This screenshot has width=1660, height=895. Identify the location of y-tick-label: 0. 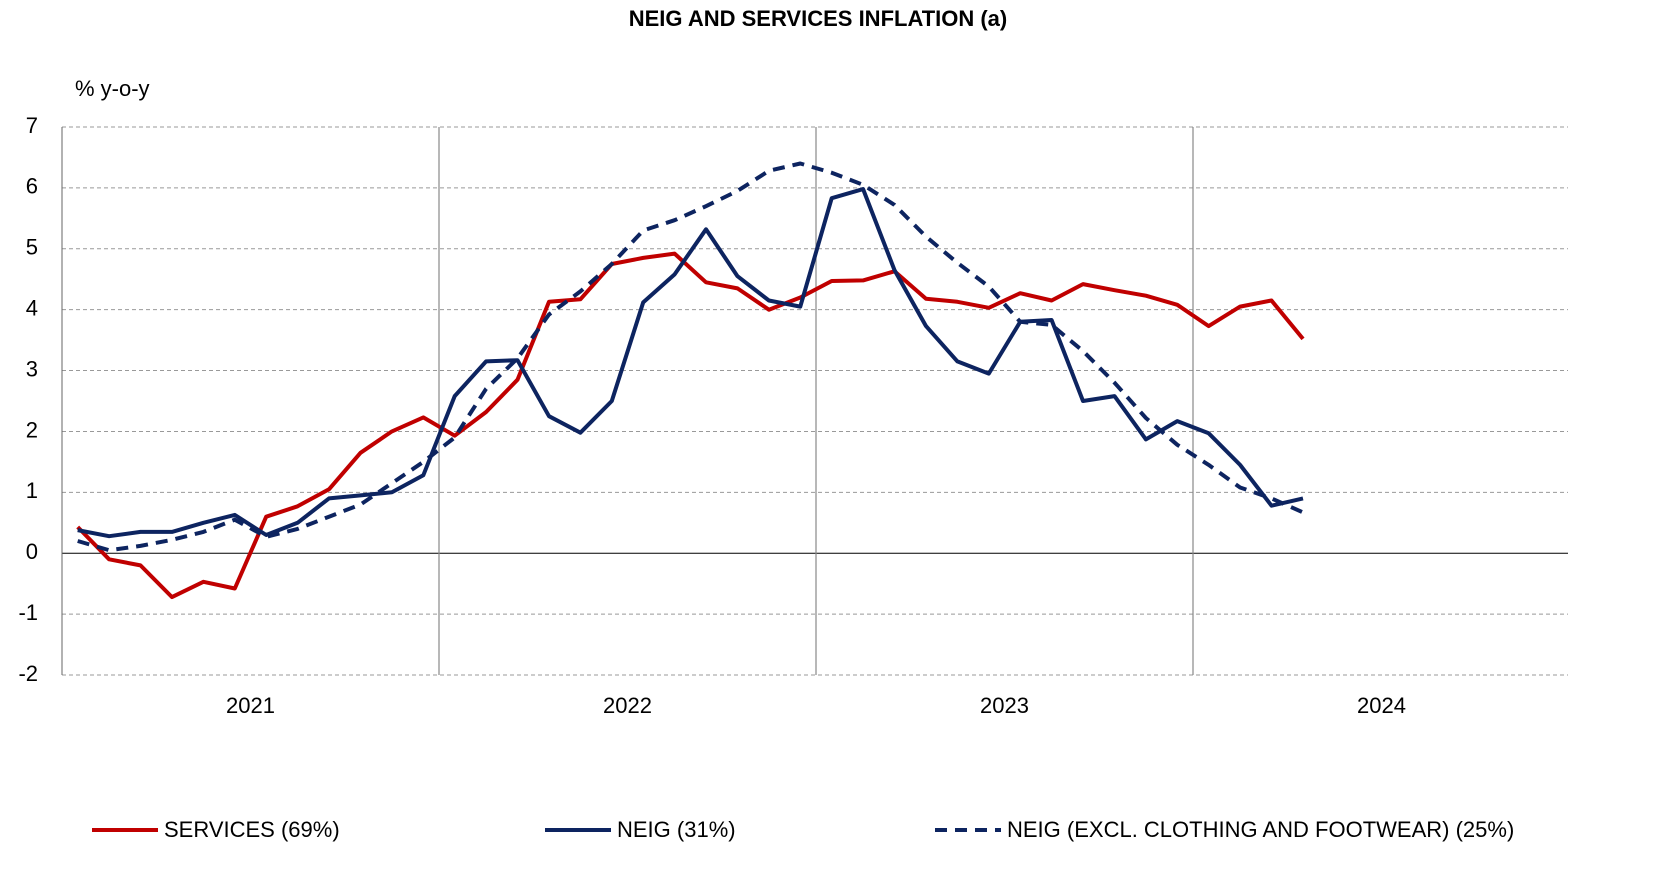
(32, 551).